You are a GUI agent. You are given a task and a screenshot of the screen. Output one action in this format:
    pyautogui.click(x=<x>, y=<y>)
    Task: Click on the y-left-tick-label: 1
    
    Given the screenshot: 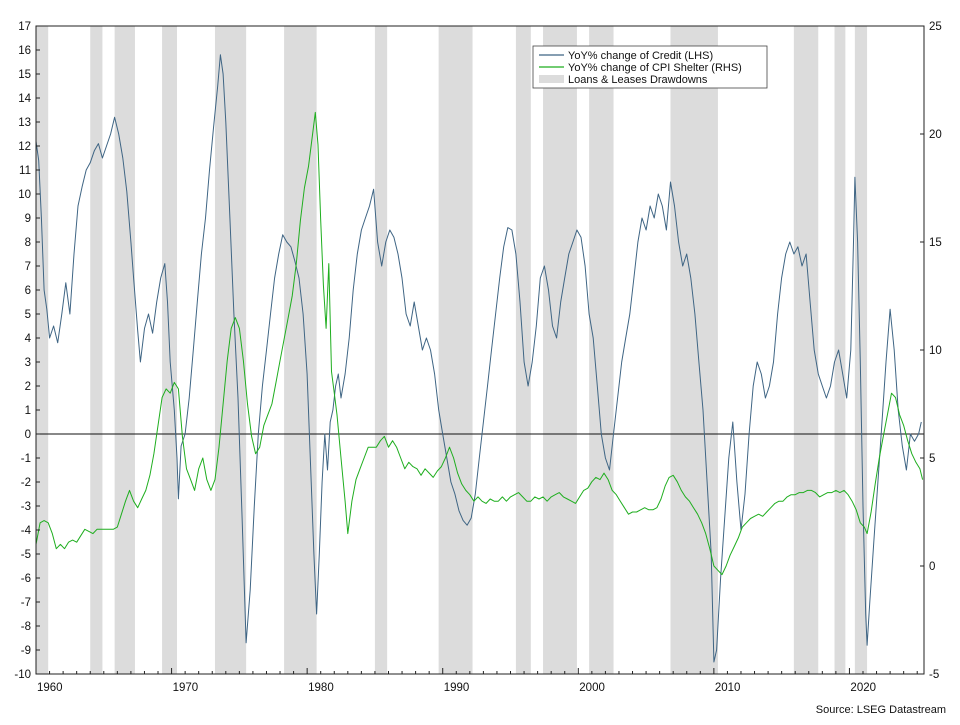 What is the action you would take?
    pyautogui.click(x=28, y=411)
    